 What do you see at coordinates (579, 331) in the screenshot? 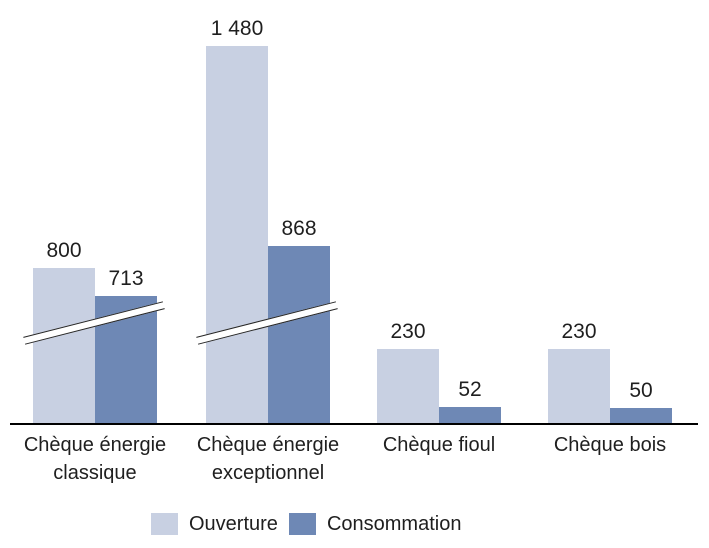
I see `value-label-ouverture-cat3: 230` at bounding box center [579, 331].